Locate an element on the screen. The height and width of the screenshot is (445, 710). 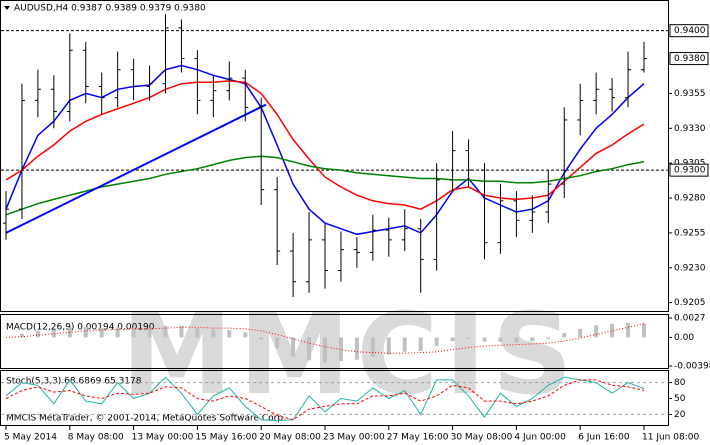
macd-signal is located at coordinates (325, 338).